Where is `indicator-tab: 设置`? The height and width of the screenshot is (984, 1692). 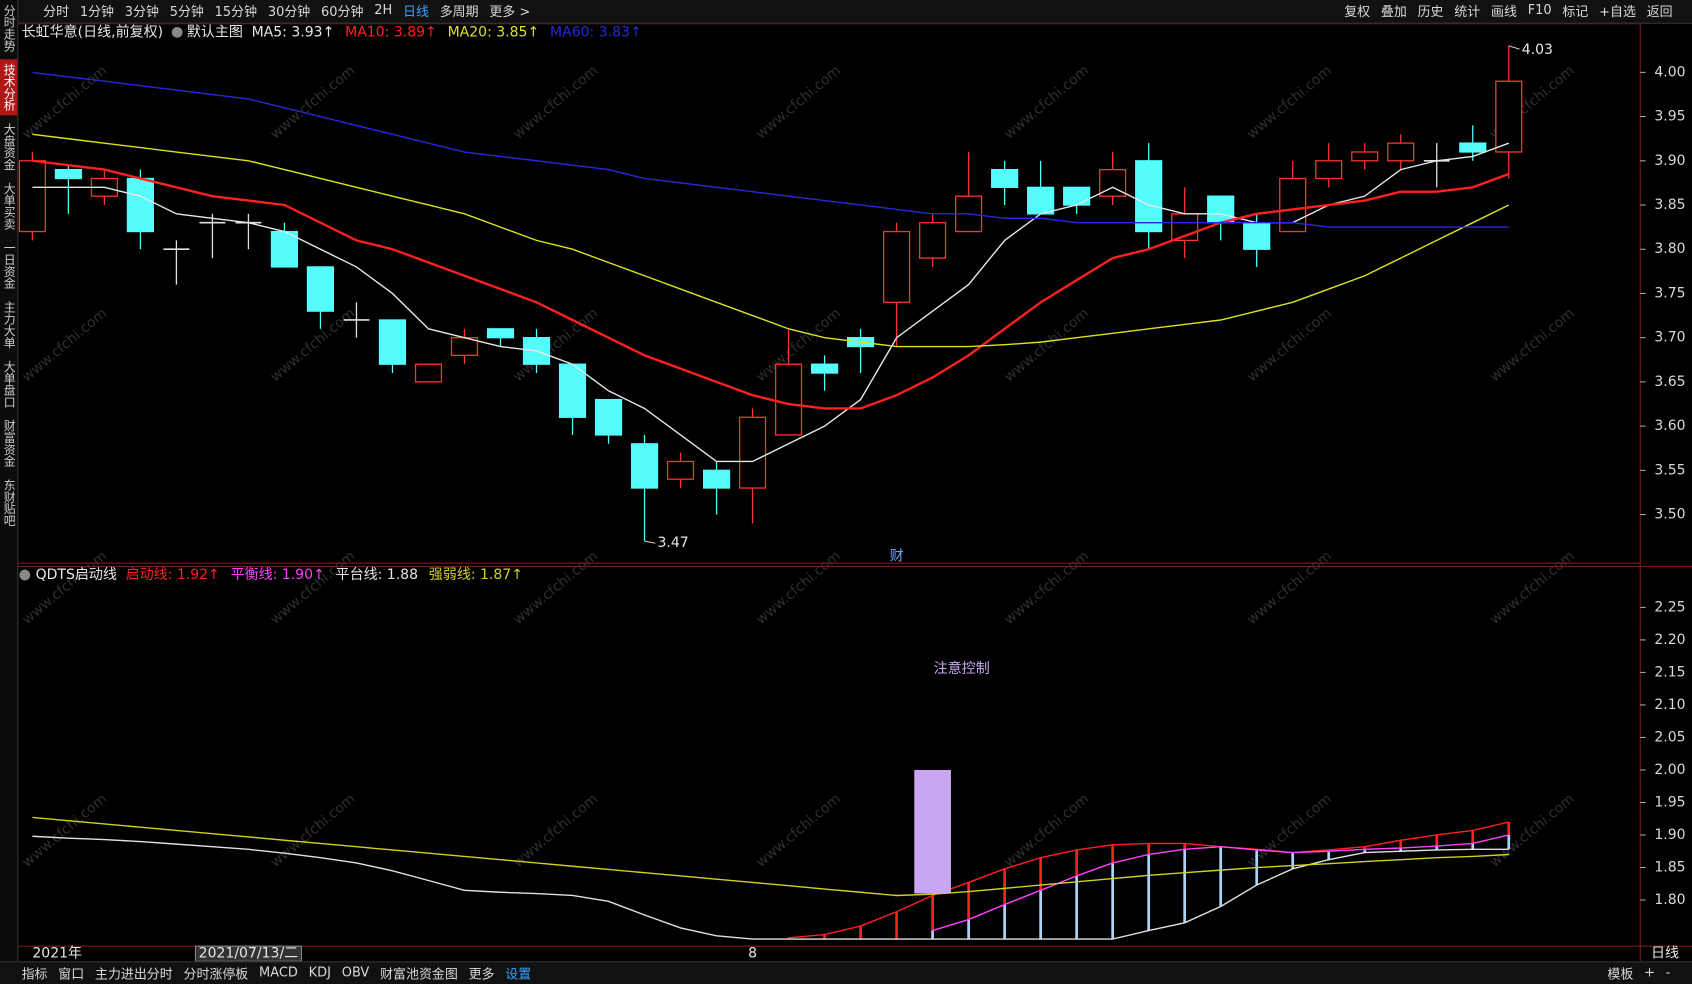 indicator-tab: 设置 is located at coordinates (518, 974).